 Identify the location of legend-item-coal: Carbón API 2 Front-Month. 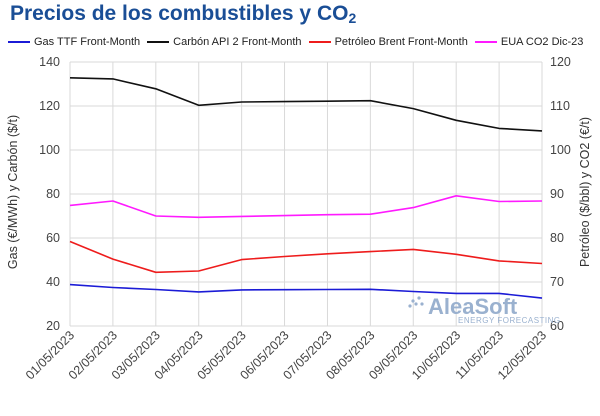
(224, 42).